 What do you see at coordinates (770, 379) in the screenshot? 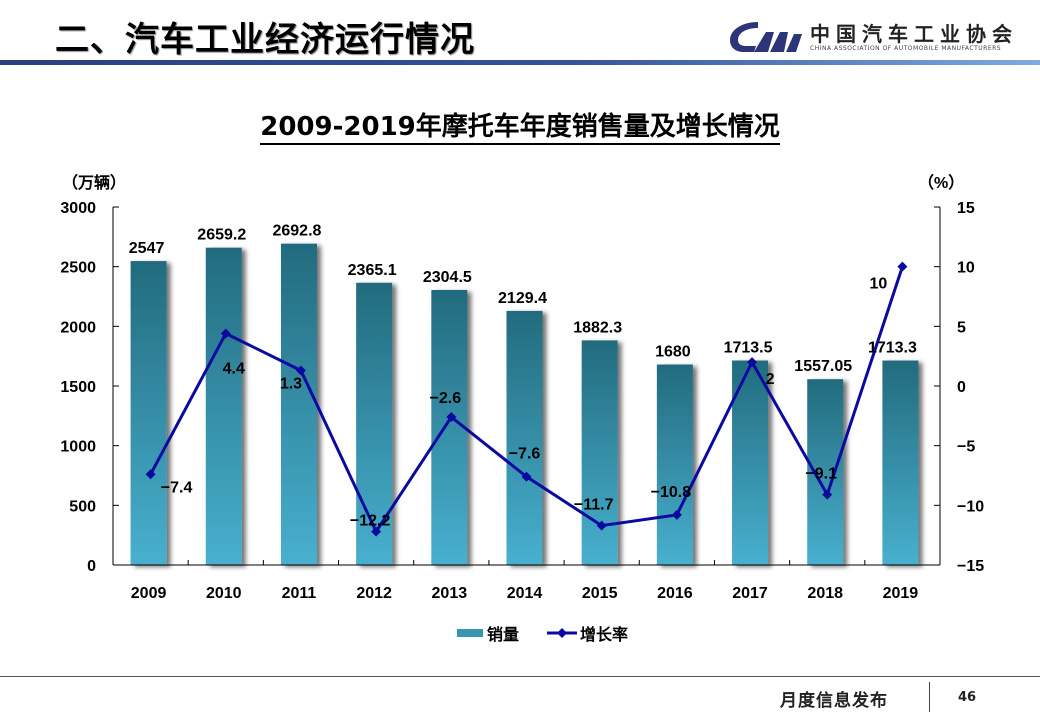
I see `line-value-label: 2` at bounding box center [770, 379].